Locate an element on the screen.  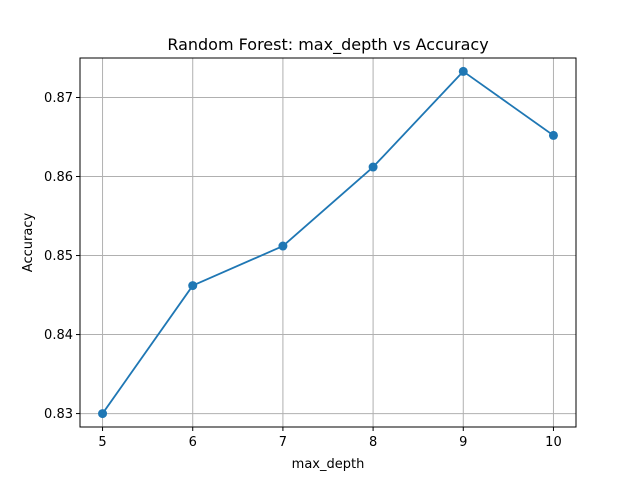
y-axis-label: Accuracy is located at coordinates (28, 243).